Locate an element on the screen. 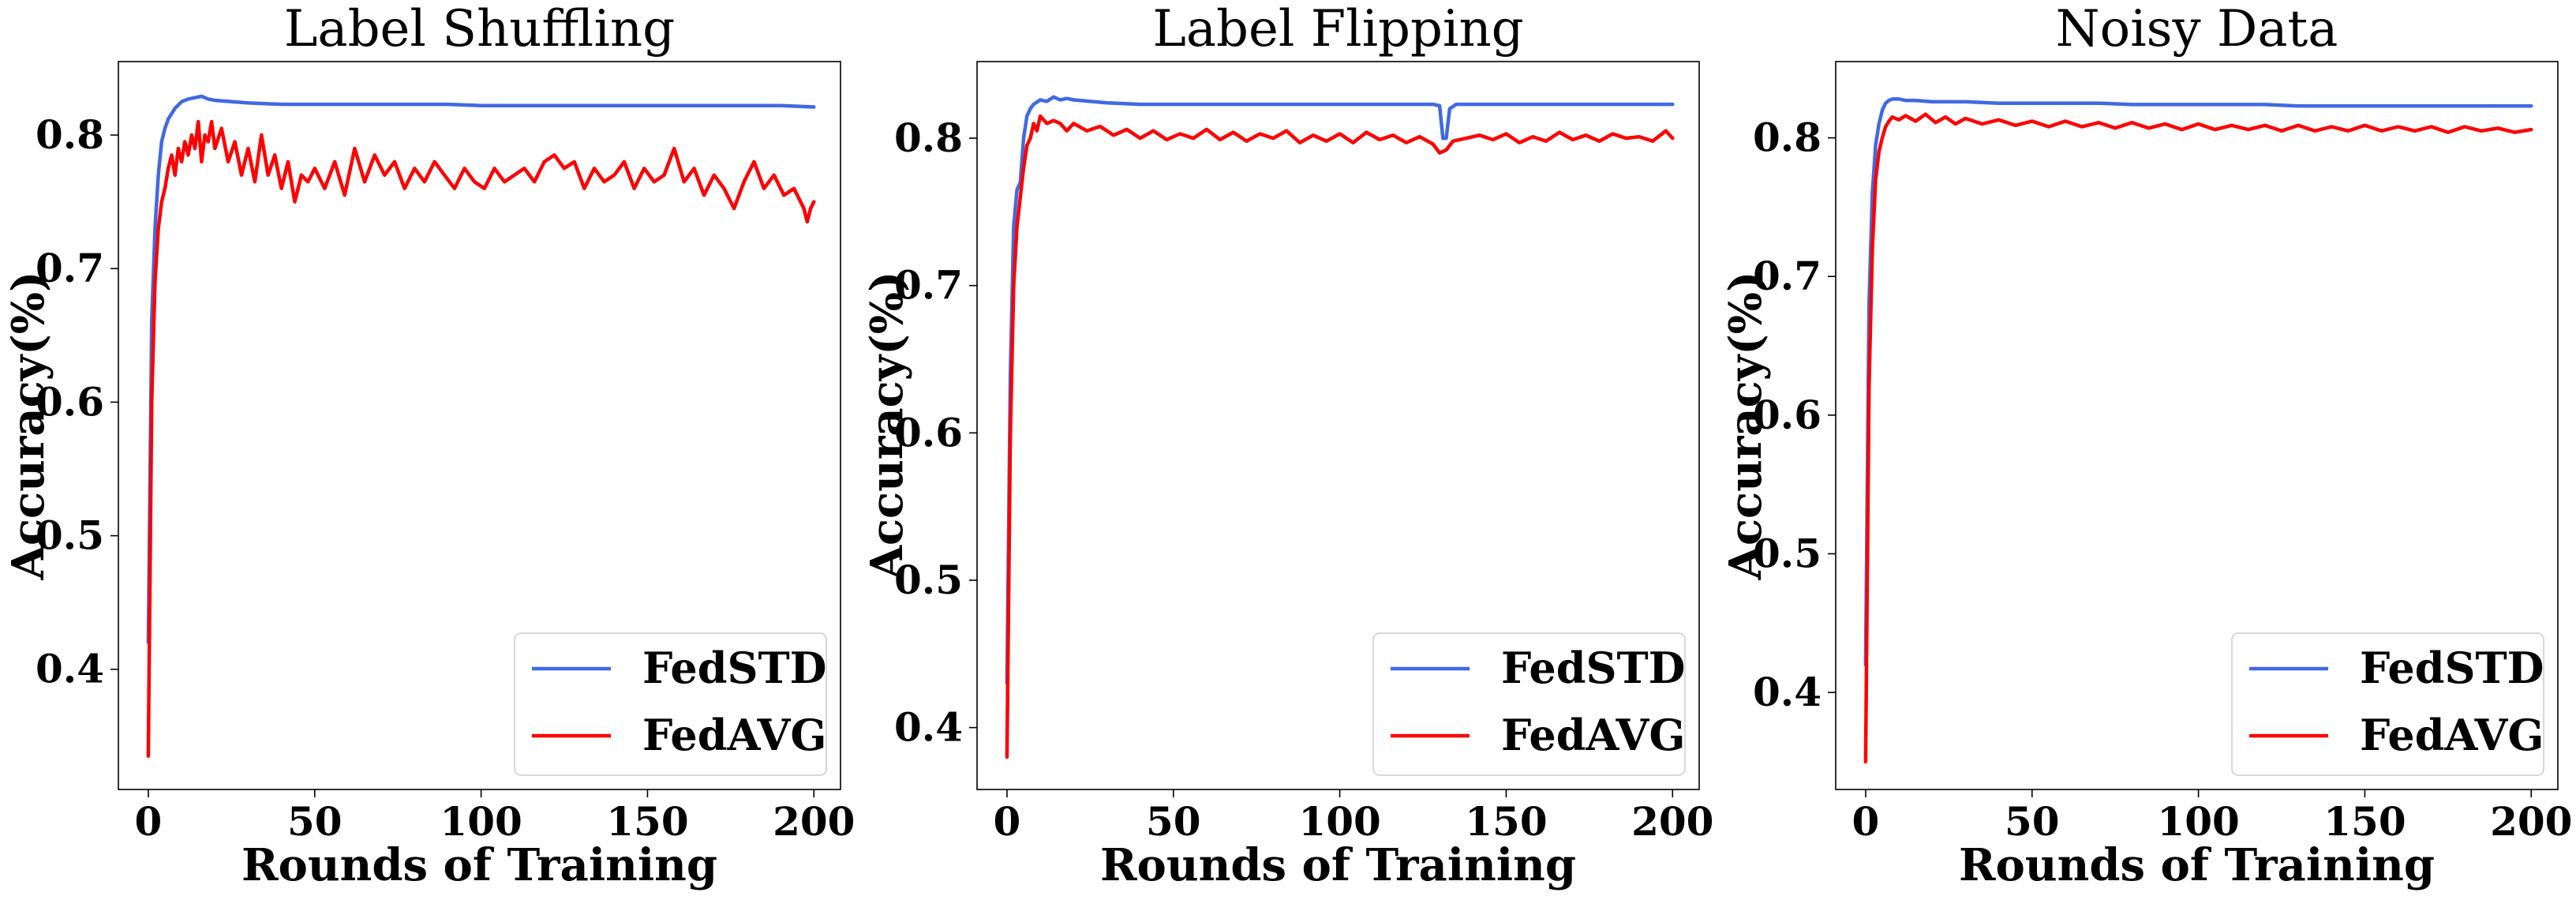  chart-title: Label Shuffling is located at coordinates (479, 29).